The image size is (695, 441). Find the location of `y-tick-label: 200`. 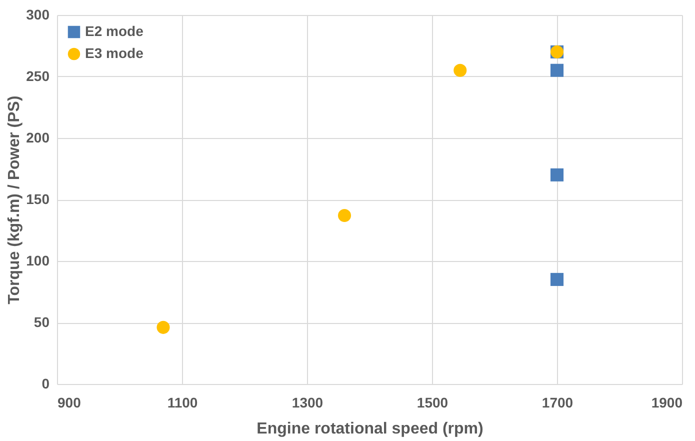

y-tick-label: 200 is located at coordinates (38, 138).